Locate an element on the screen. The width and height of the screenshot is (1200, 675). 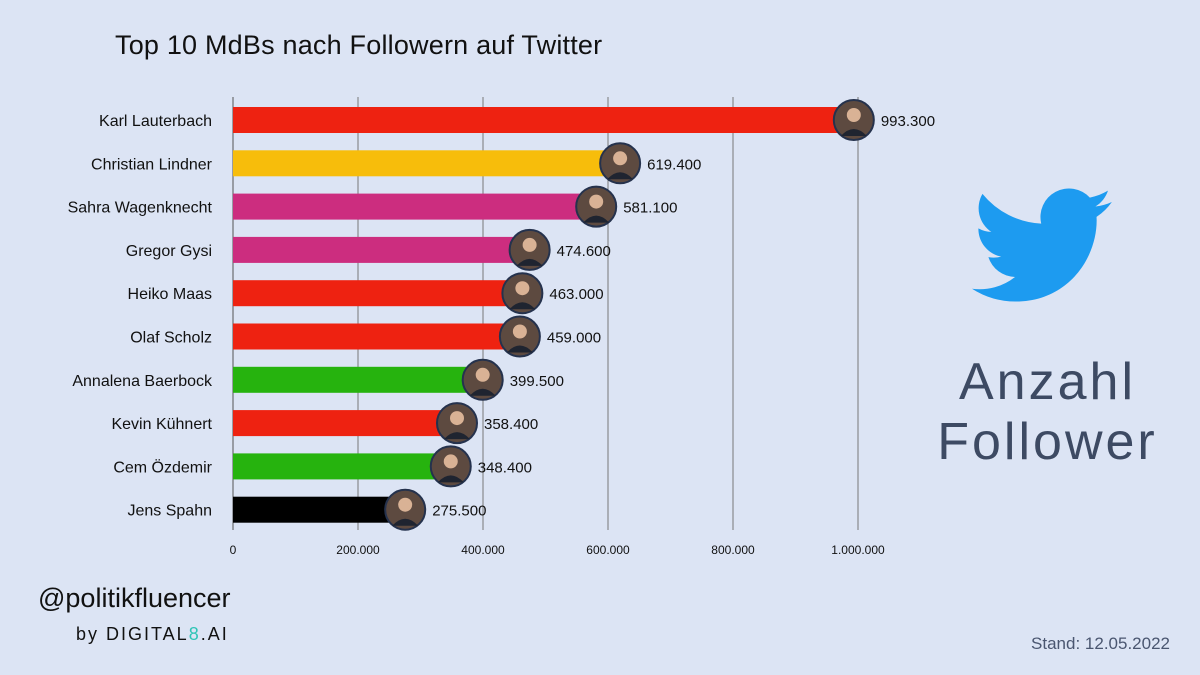
value-label: 474.600 is located at coordinates (584, 251).